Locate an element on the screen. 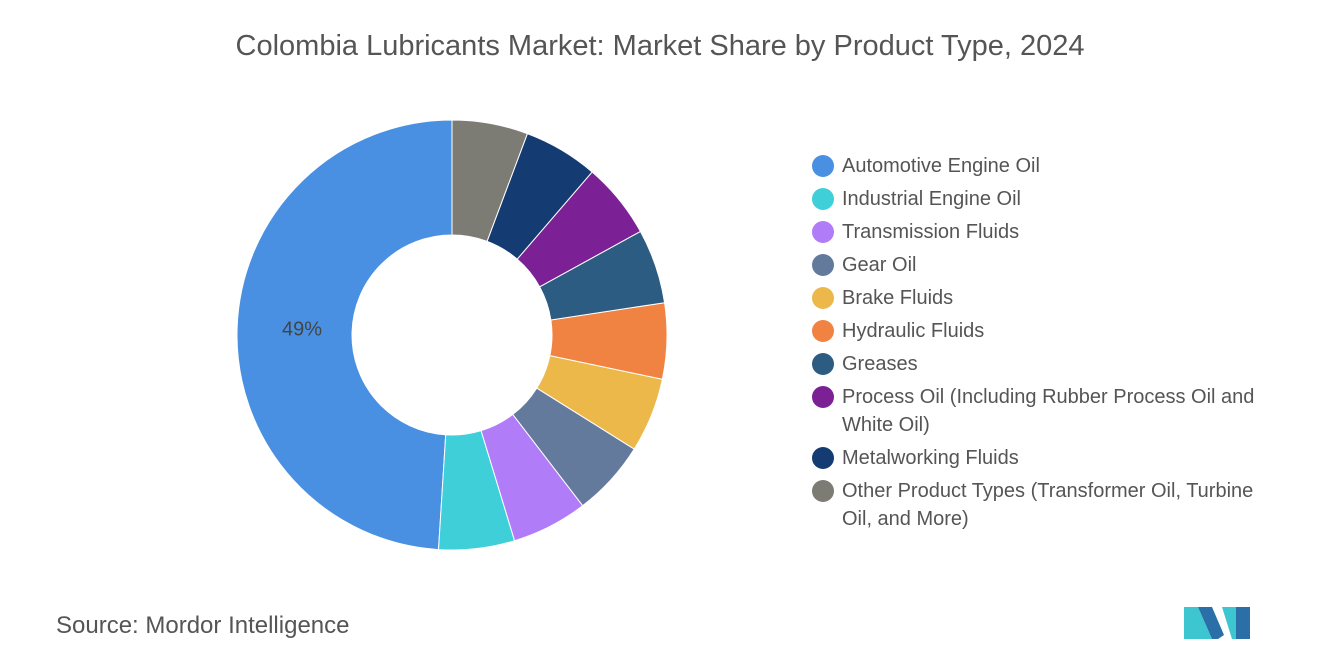 This screenshot has height=665, width=1320. legend-label: Transmission Fluids is located at coordinates (931, 232).